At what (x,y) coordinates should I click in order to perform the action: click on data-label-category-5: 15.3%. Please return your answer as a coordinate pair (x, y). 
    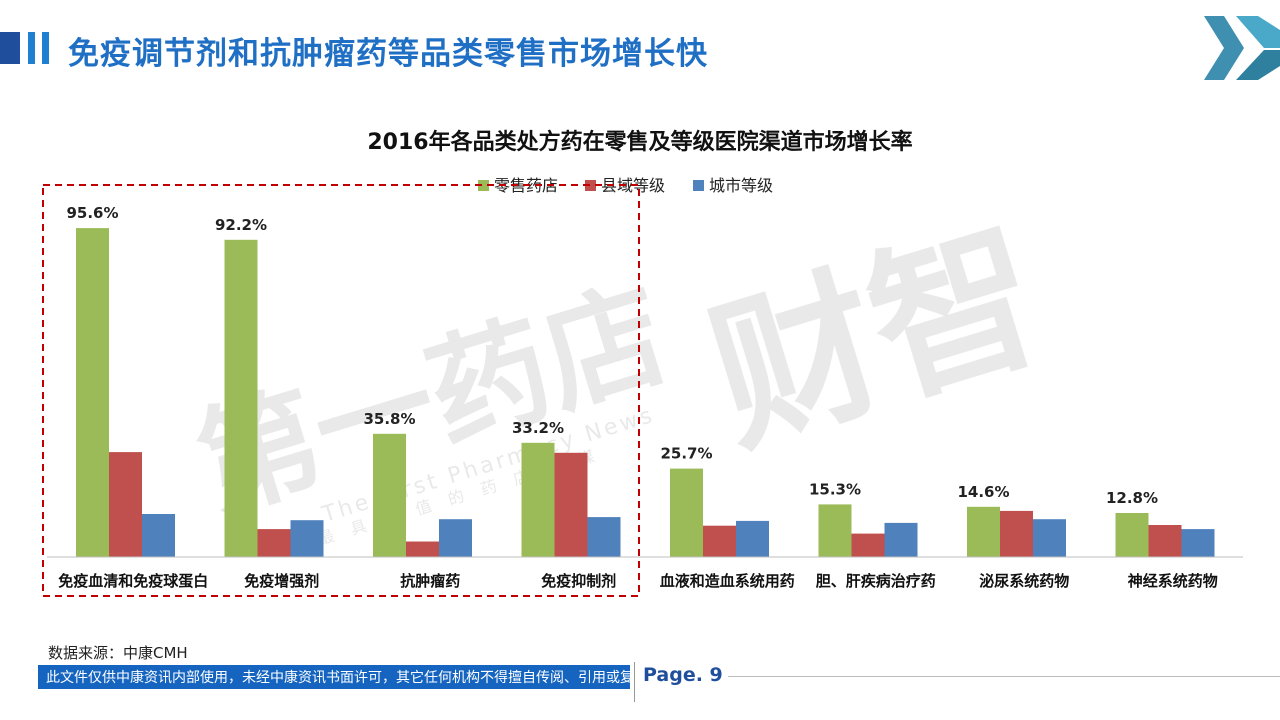
    Looking at the image, I should click on (835, 489).